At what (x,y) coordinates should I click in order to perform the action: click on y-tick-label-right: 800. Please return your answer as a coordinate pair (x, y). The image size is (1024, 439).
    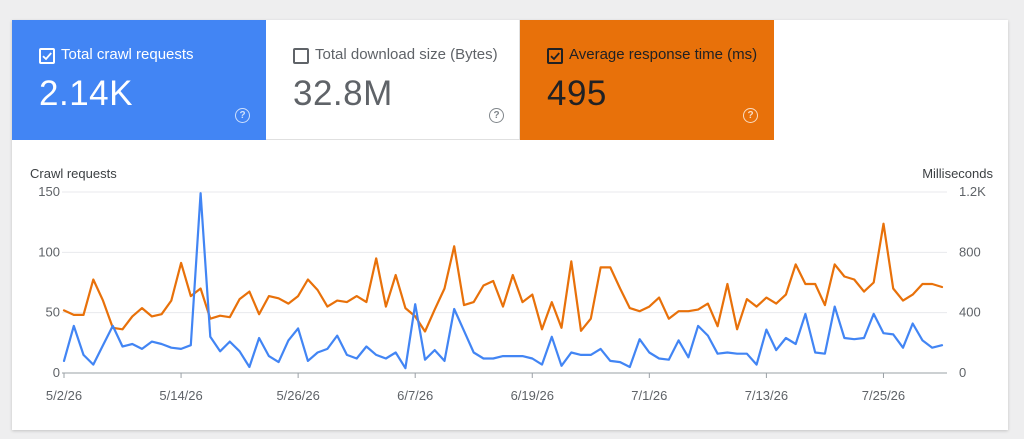
    Looking at the image, I should click on (970, 251).